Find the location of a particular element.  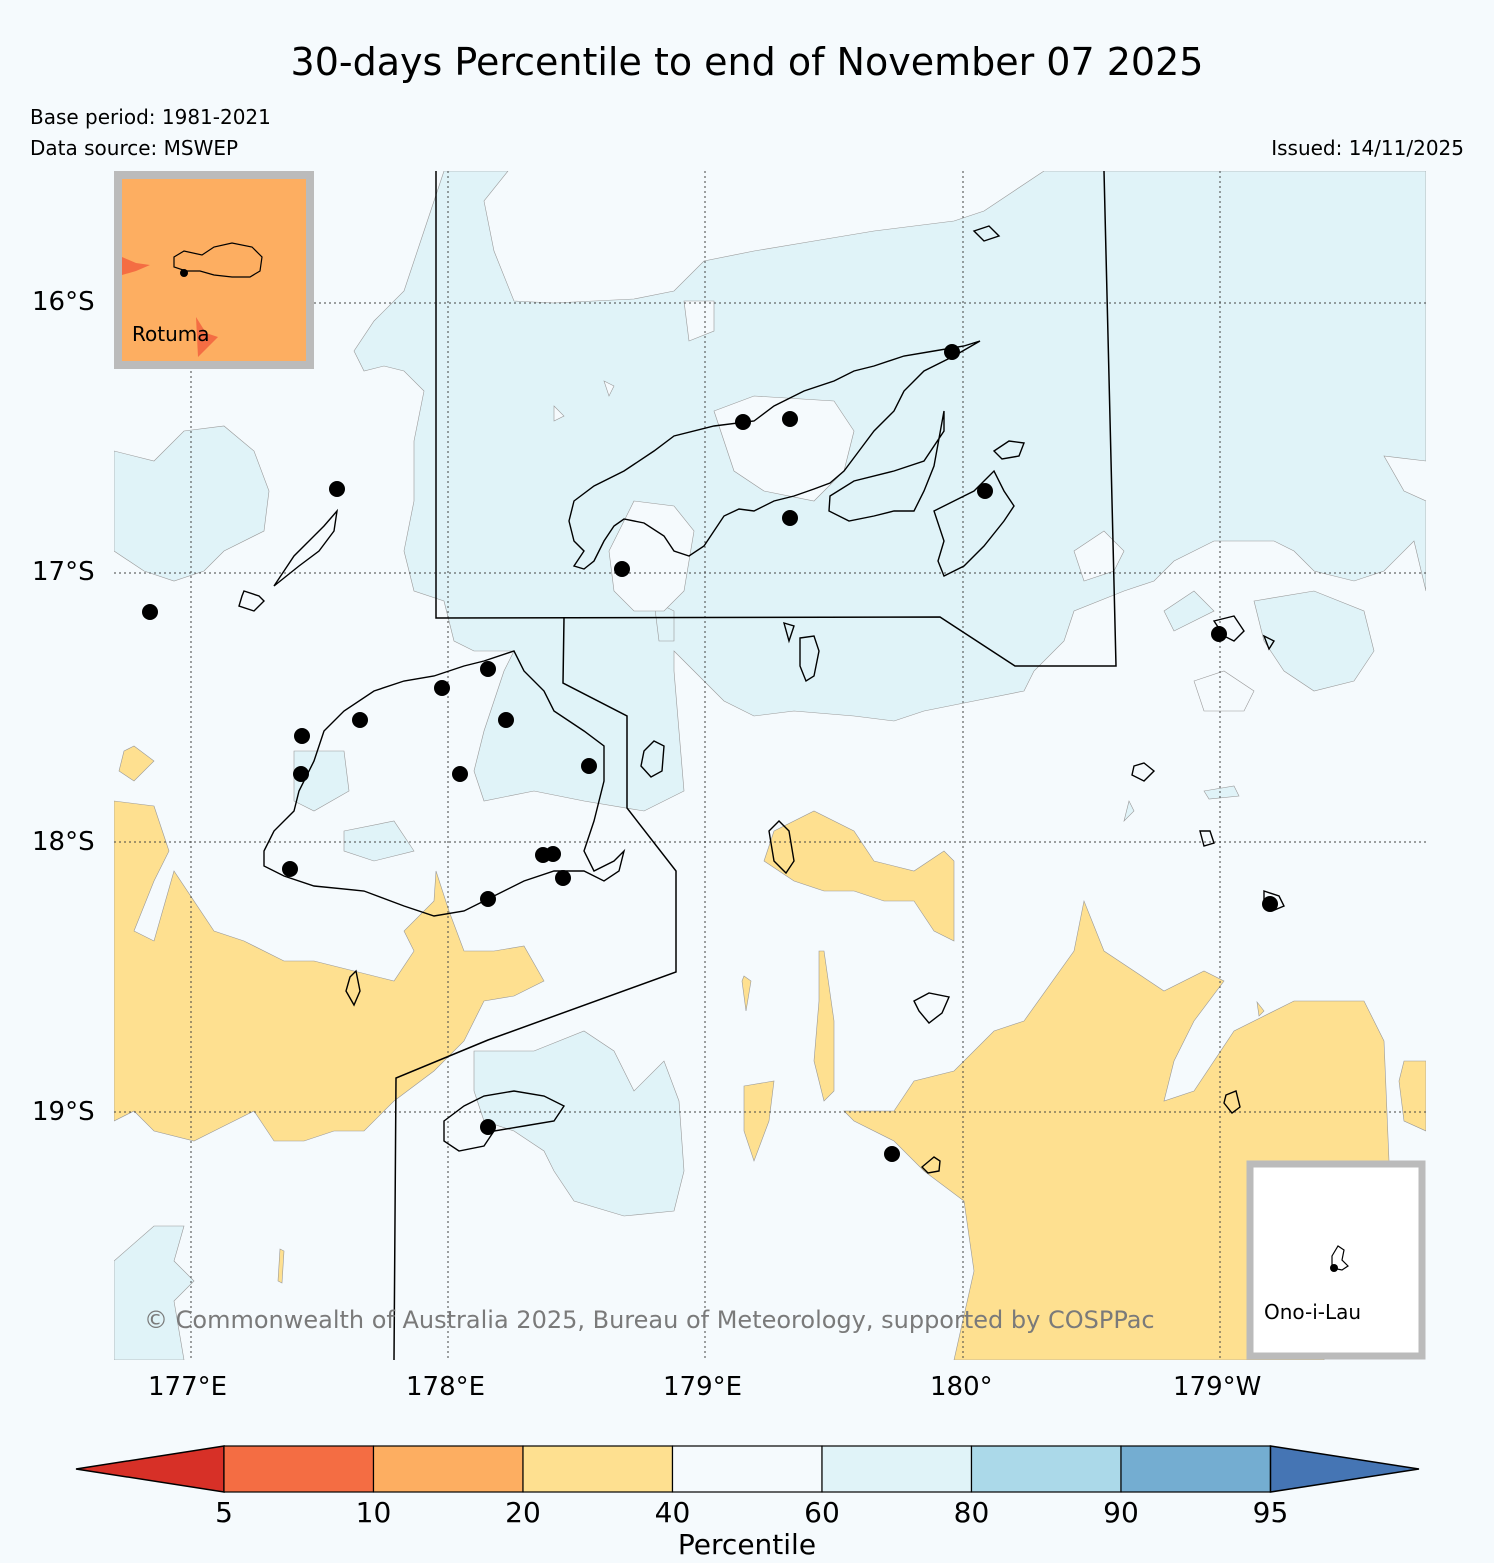

colorbar-tick-label: 20 is located at coordinates (523, 1512).